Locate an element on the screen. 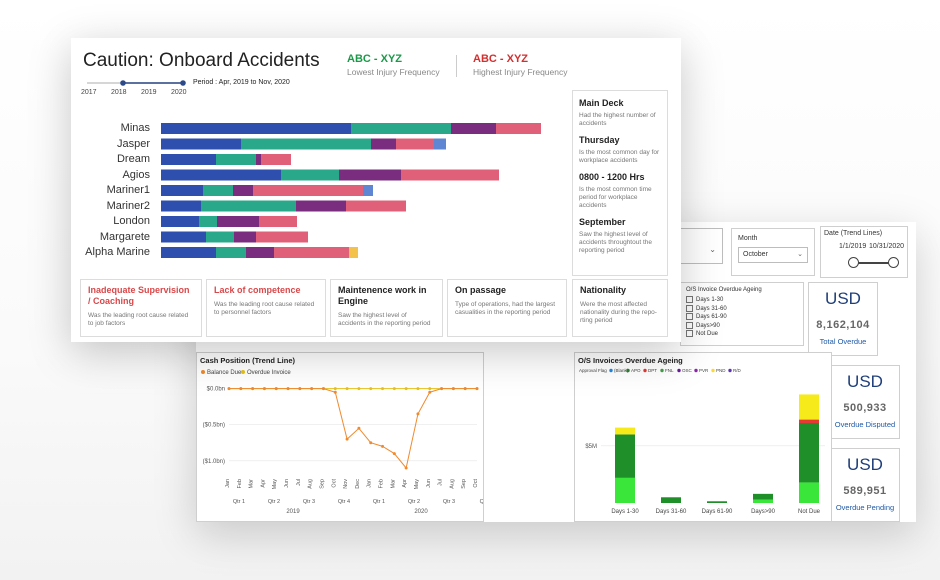 The width and height of the screenshot is (940, 580). partial-dropdown: ⌄ is located at coordinates (701, 246).